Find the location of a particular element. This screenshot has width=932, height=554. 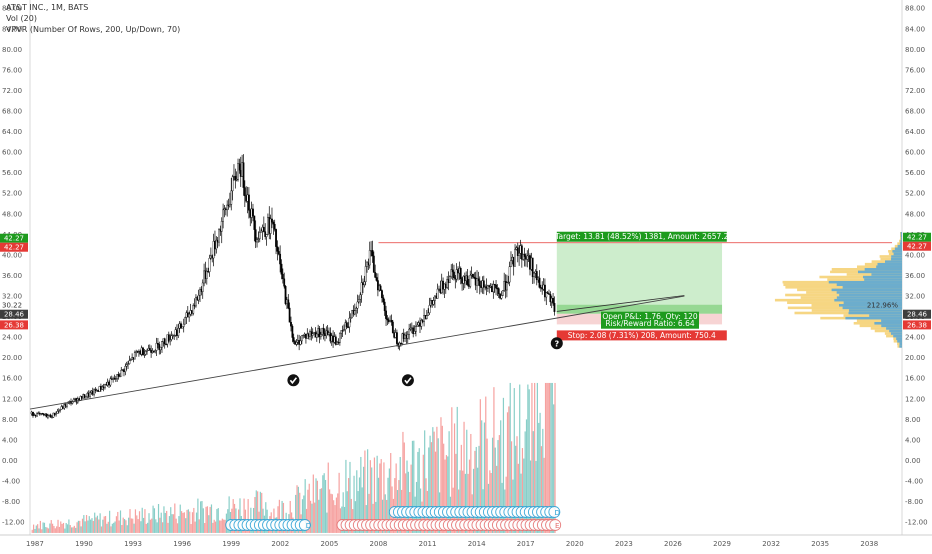

right-price-tick: 84.00 is located at coordinates (915, 29).